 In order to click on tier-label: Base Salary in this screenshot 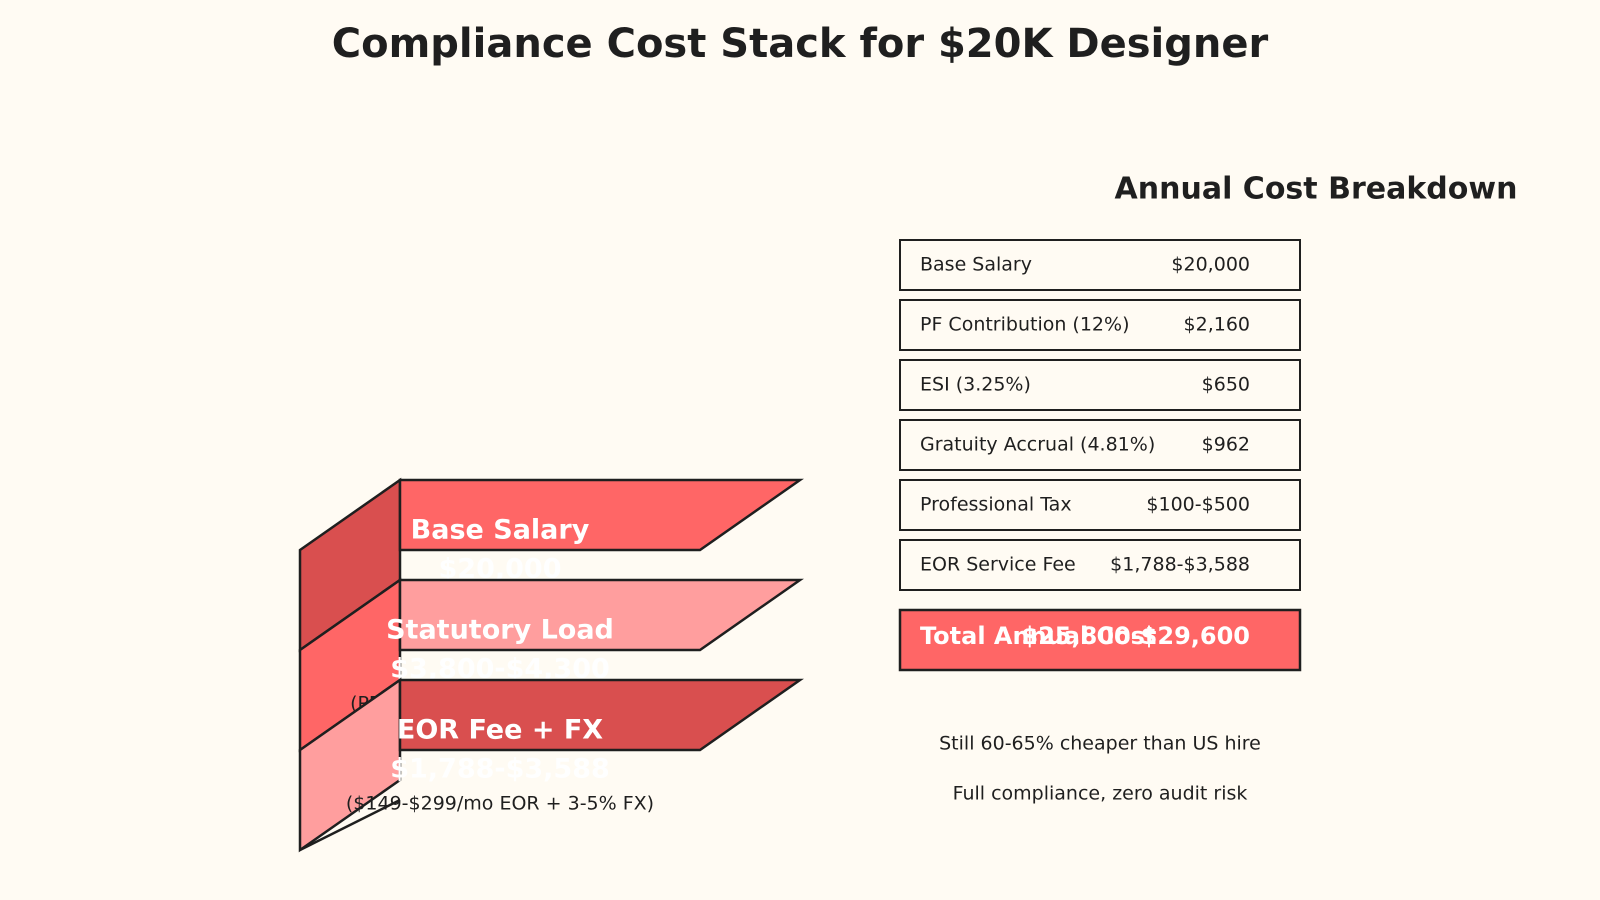, I will do `click(500, 530)`.